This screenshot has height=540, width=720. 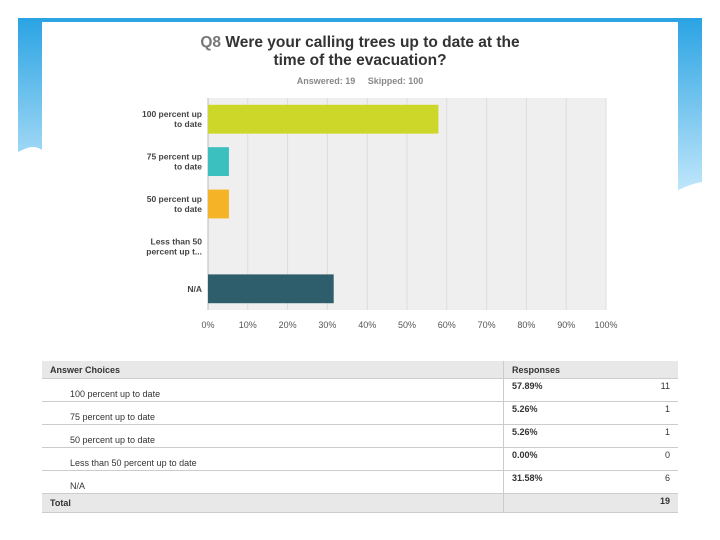 I want to click on x-tick-label: 60%, so click(x=447, y=325).